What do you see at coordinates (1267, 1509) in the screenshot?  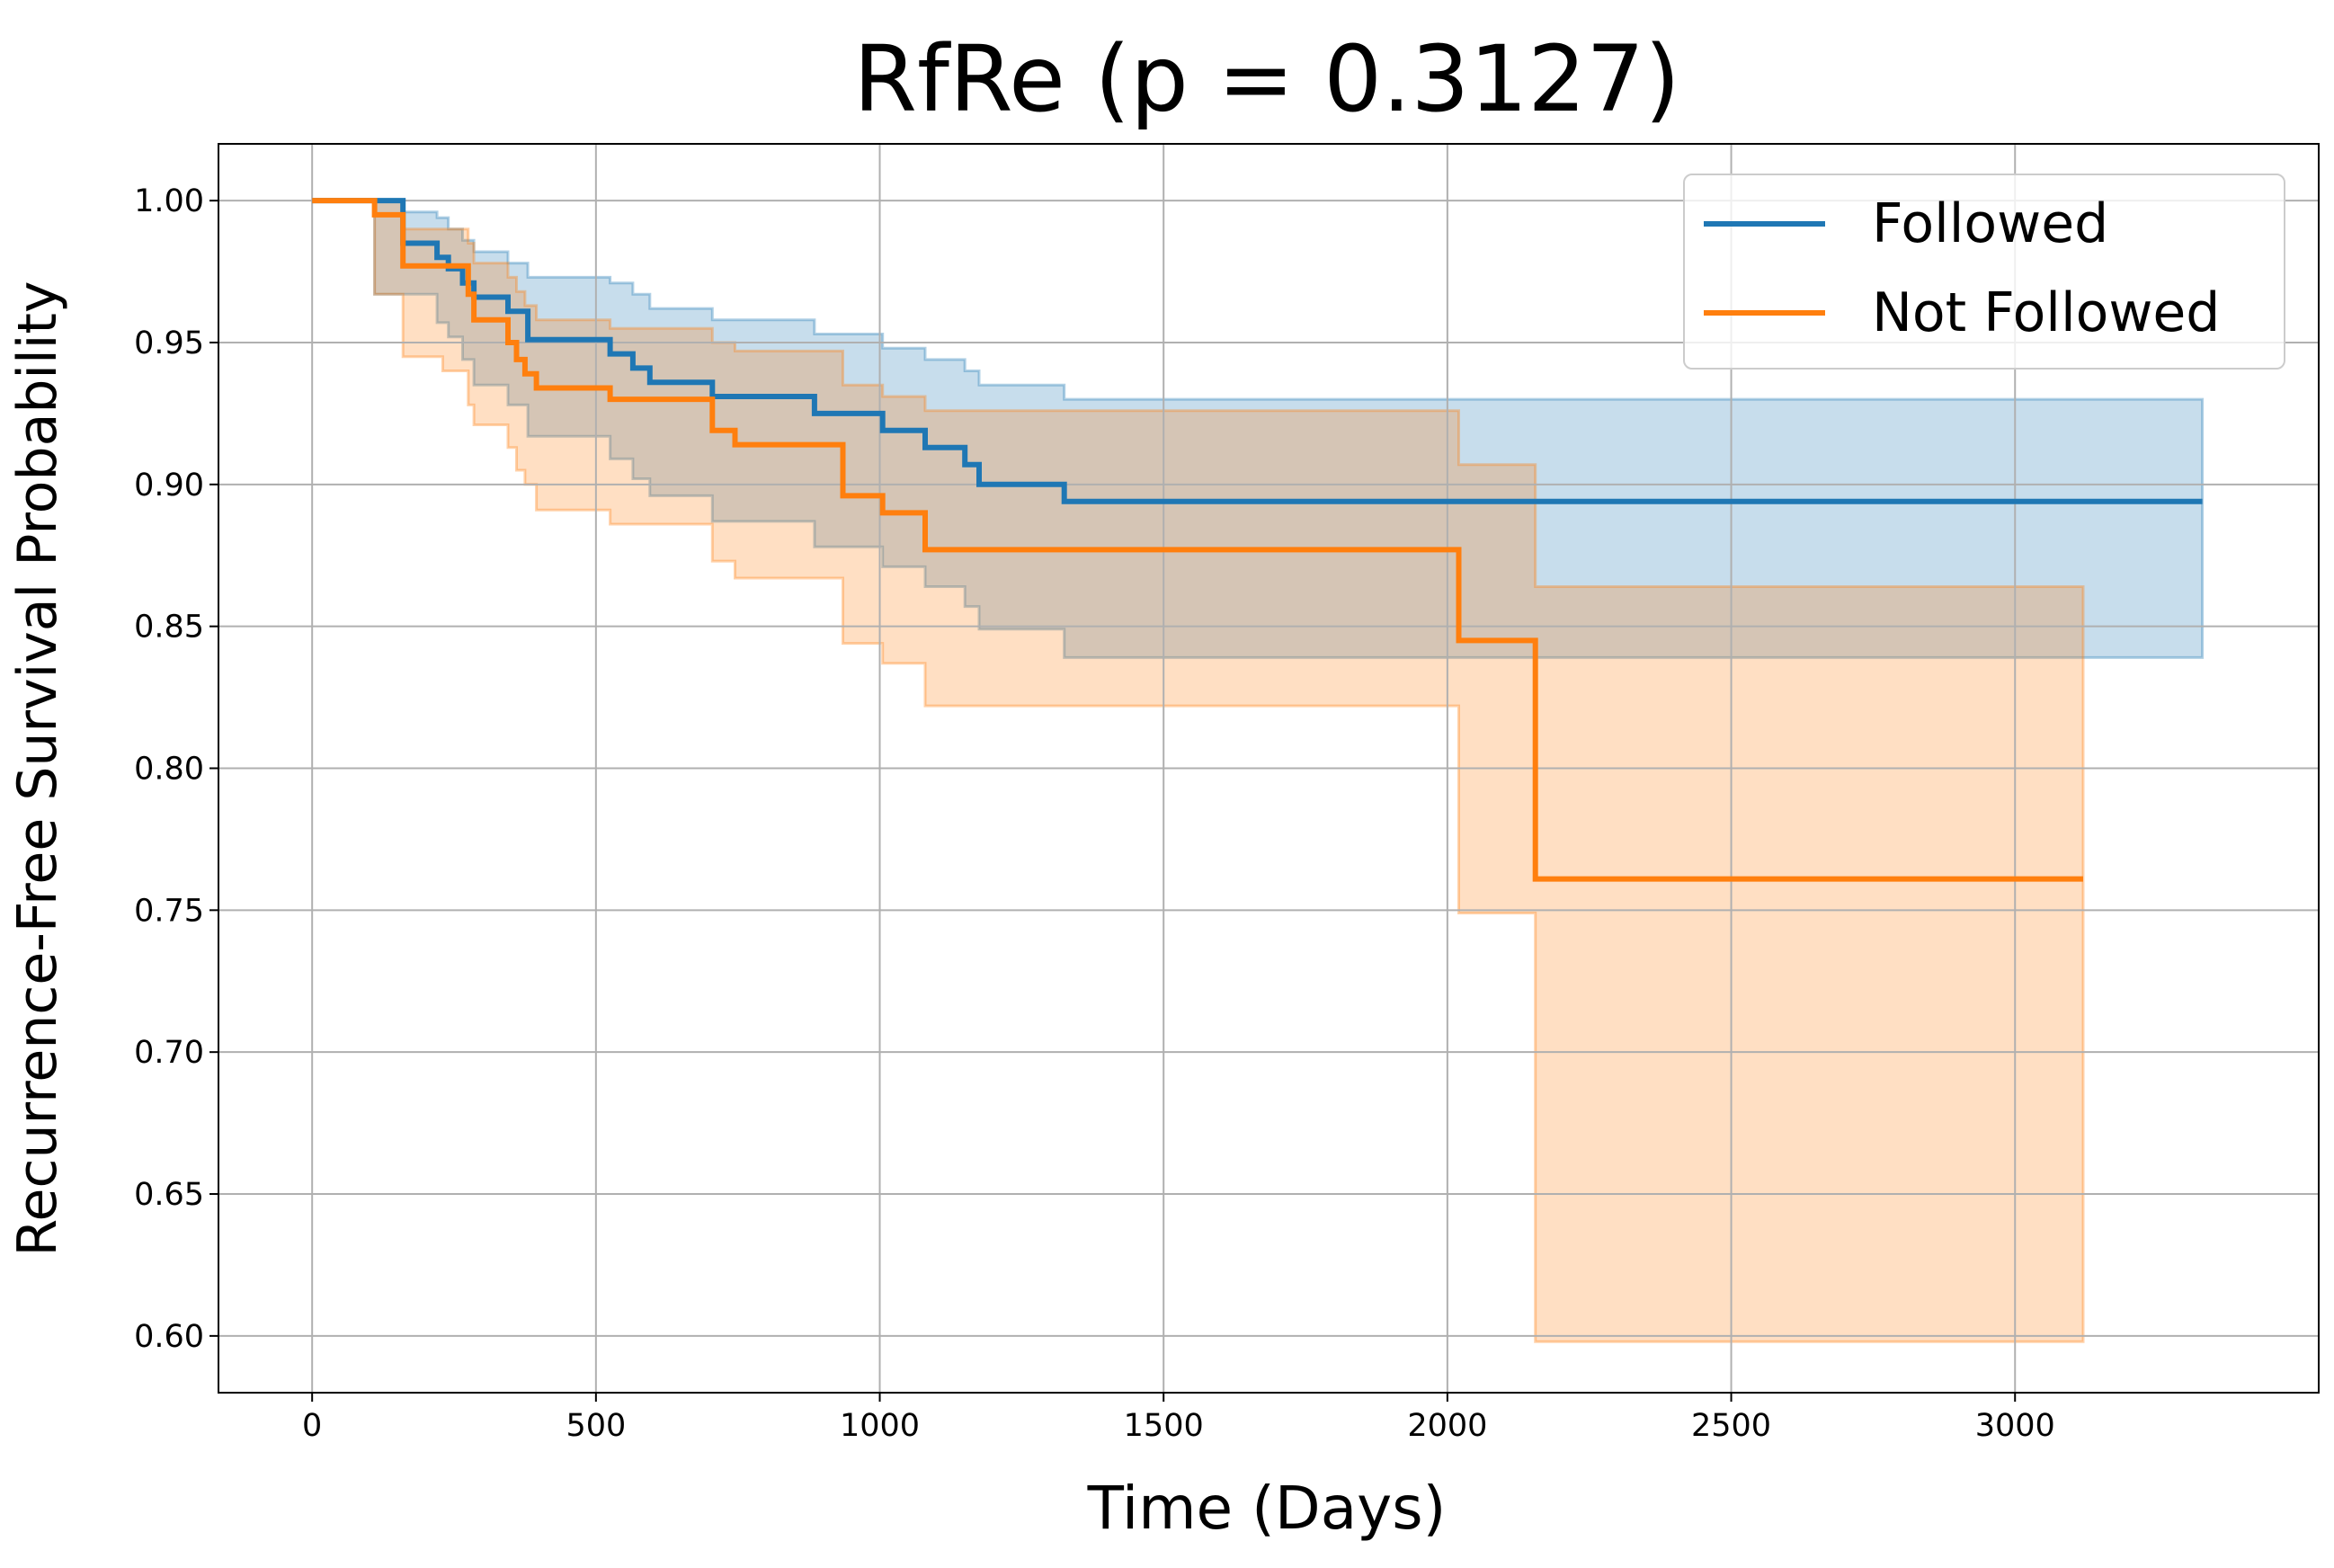 I see `x-axis-label: Time (Days)` at bounding box center [1267, 1509].